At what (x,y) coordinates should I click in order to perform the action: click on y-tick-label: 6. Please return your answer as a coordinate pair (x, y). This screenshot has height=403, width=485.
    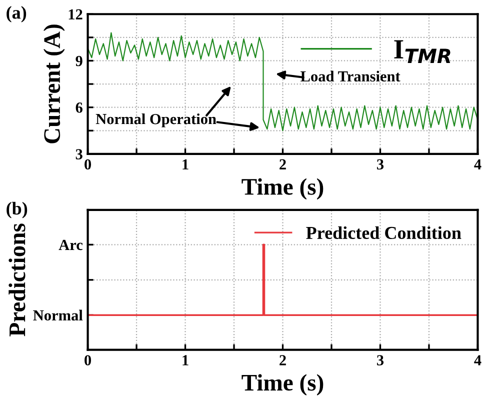
    Looking at the image, I should click on (79, 107).